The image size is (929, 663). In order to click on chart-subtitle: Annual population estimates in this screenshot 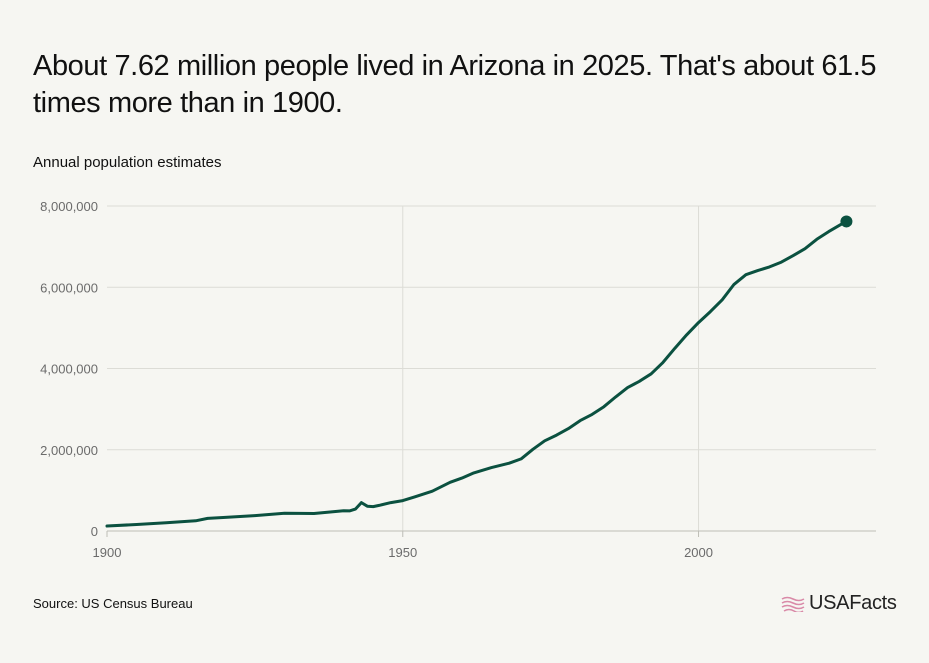, I will do `click(127, 162)`.